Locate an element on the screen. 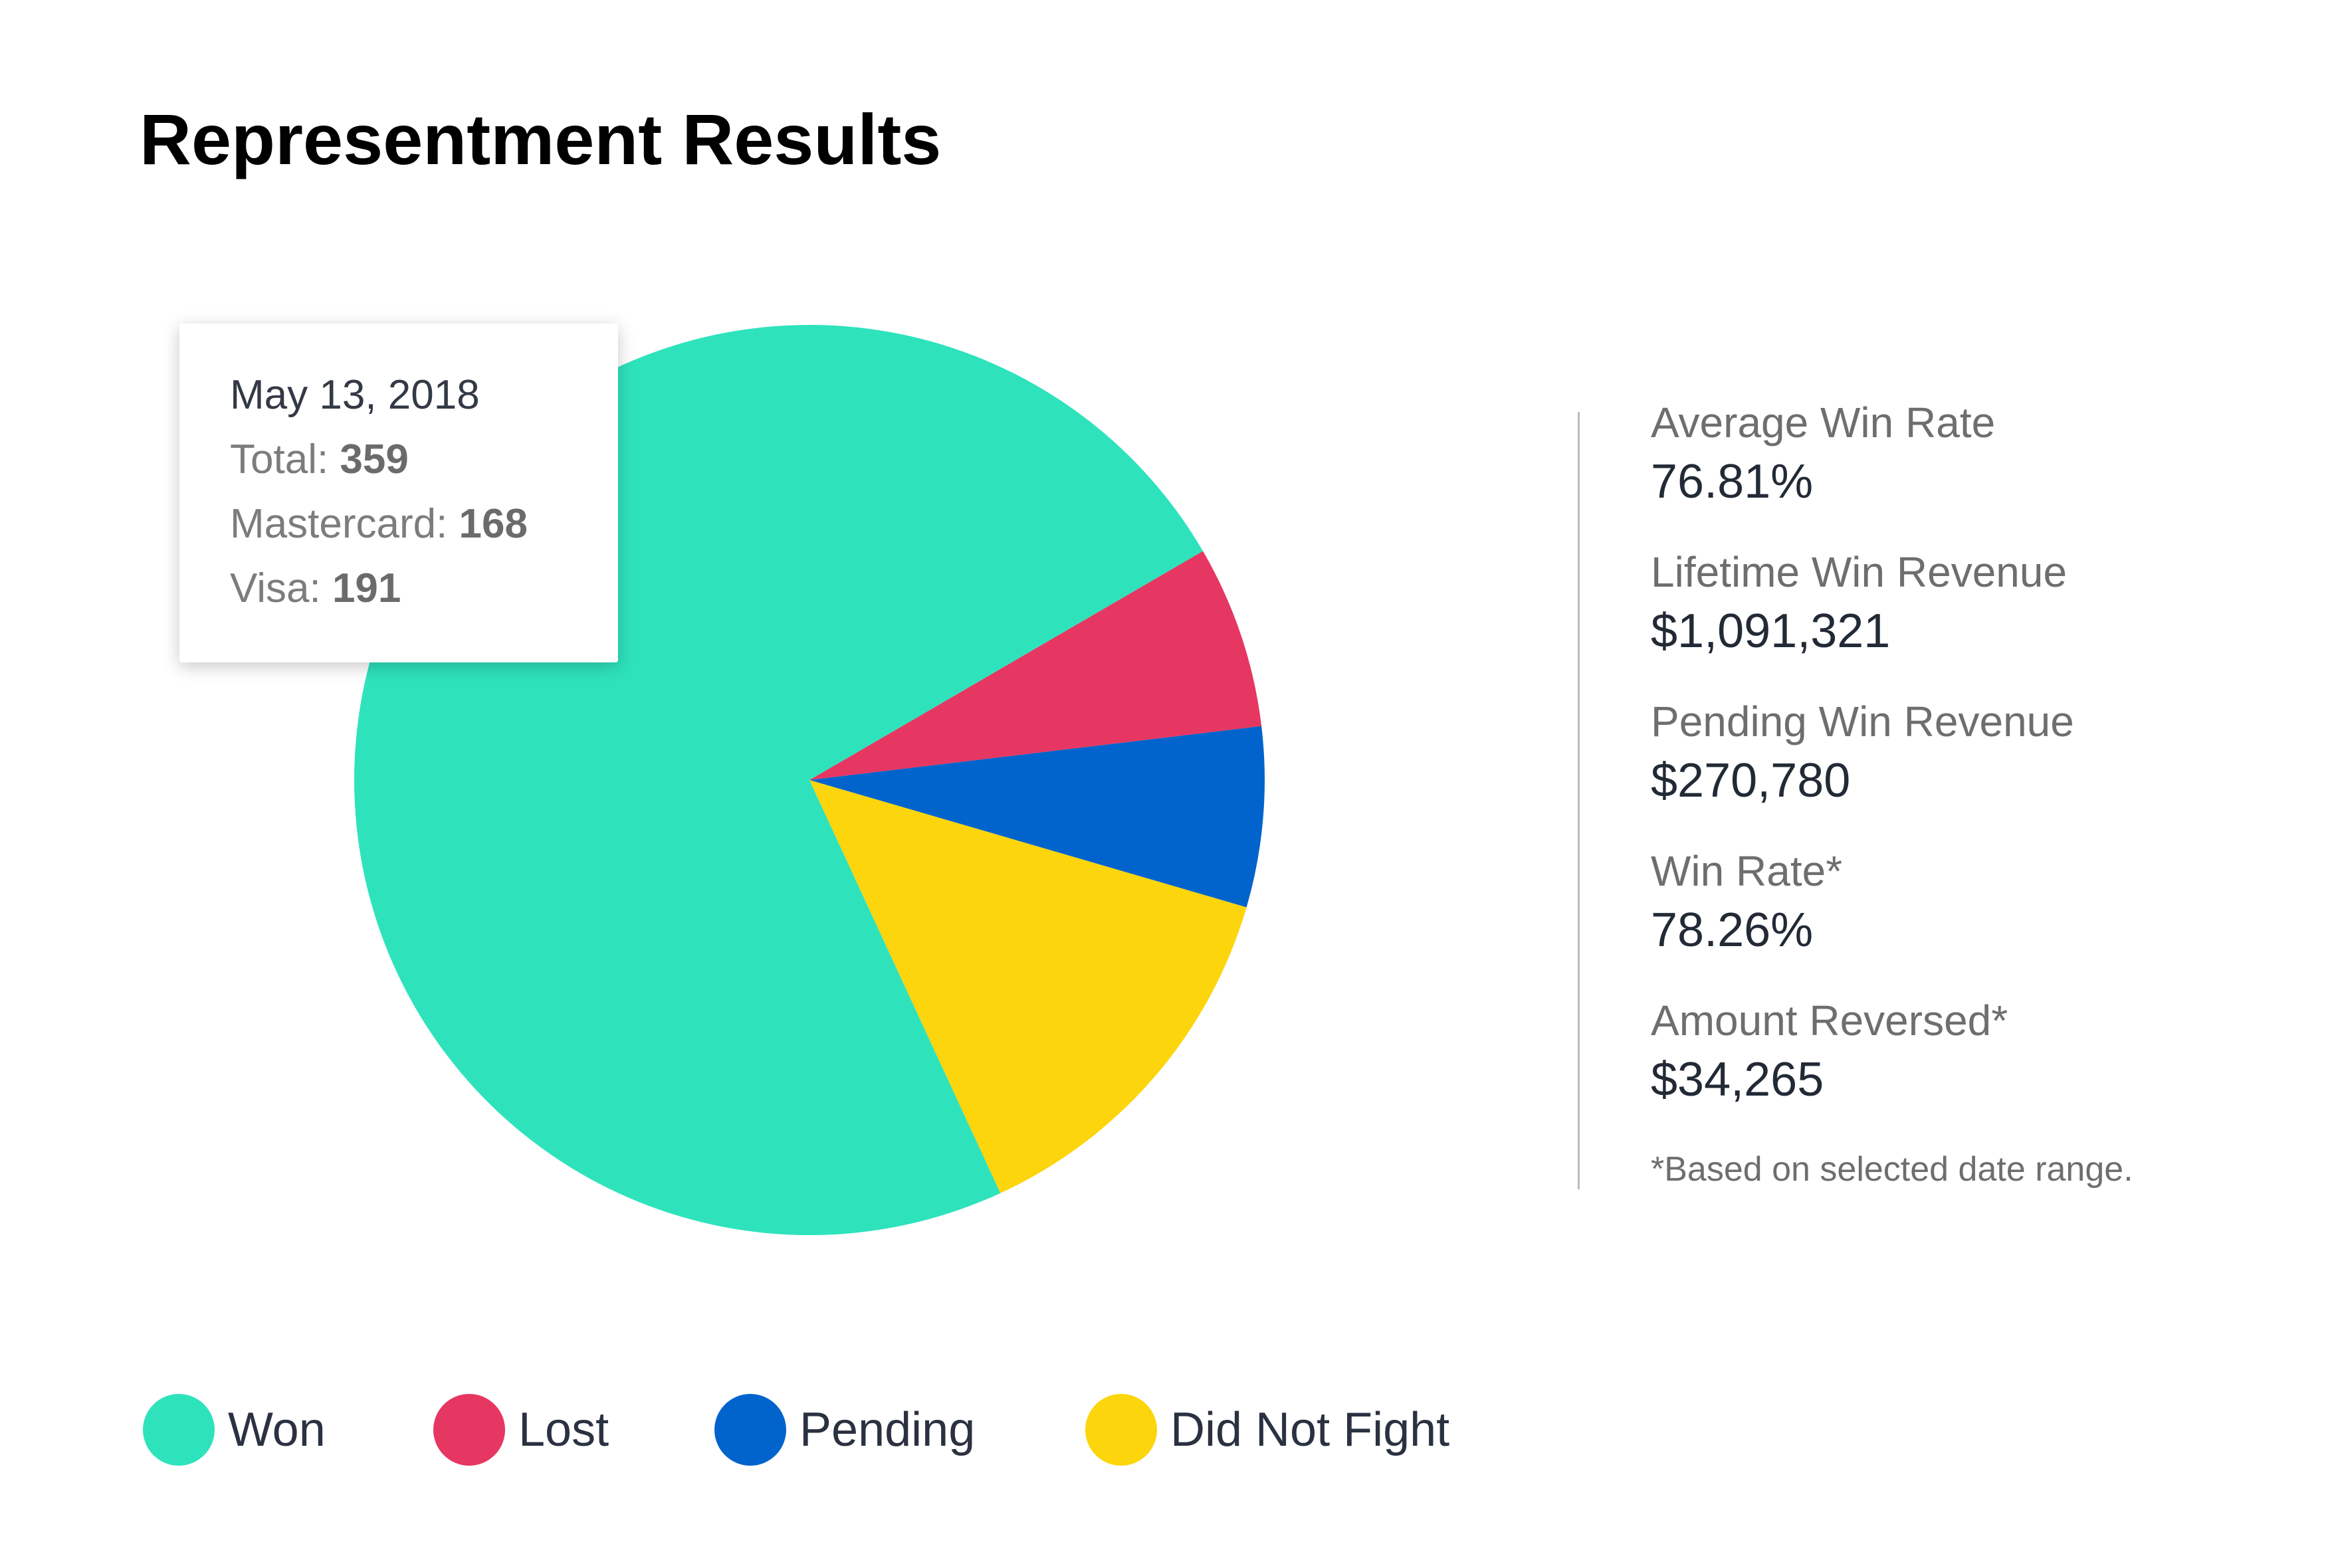  legend-swatch-did-not-fight is located at coordinates (1121, 1430).